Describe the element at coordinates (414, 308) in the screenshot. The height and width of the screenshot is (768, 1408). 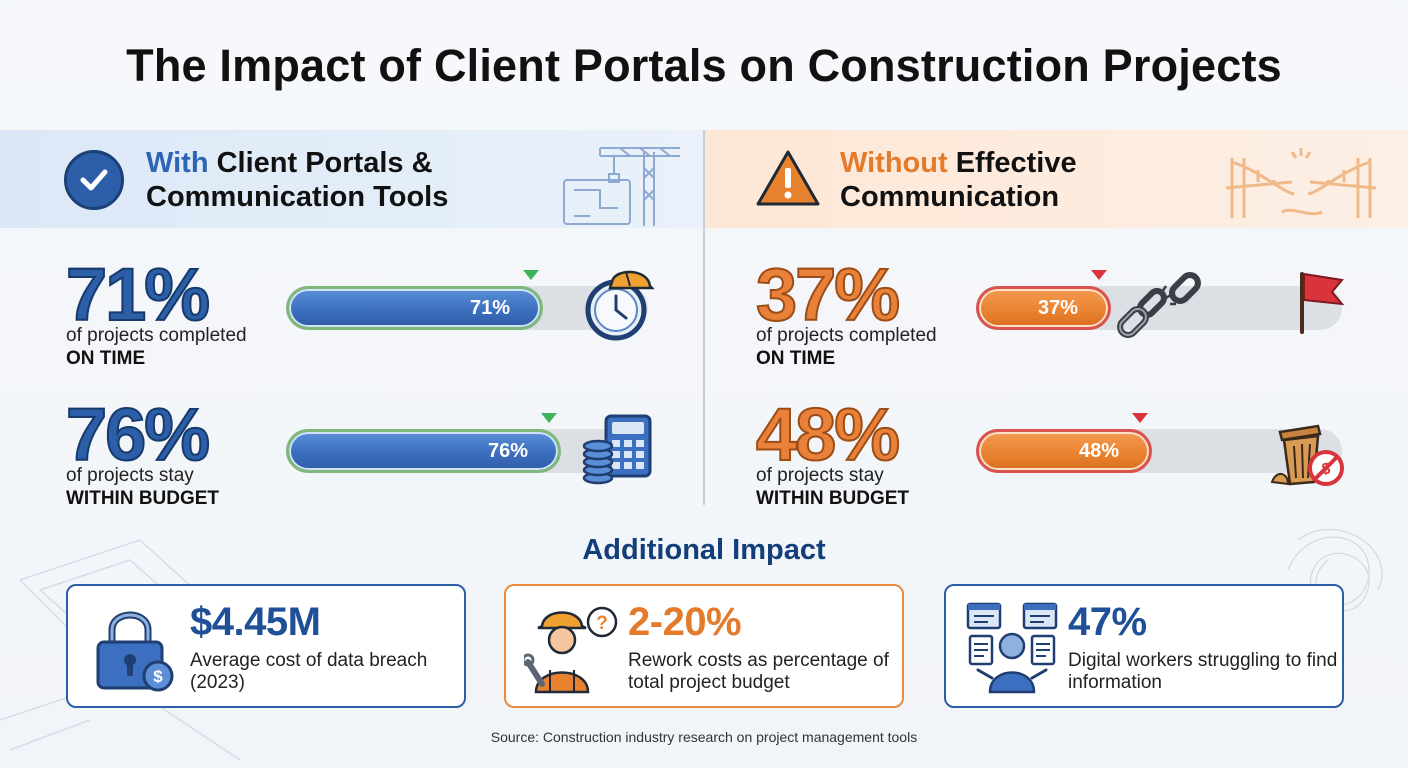
I see `bar-fill: 71%` at that location.